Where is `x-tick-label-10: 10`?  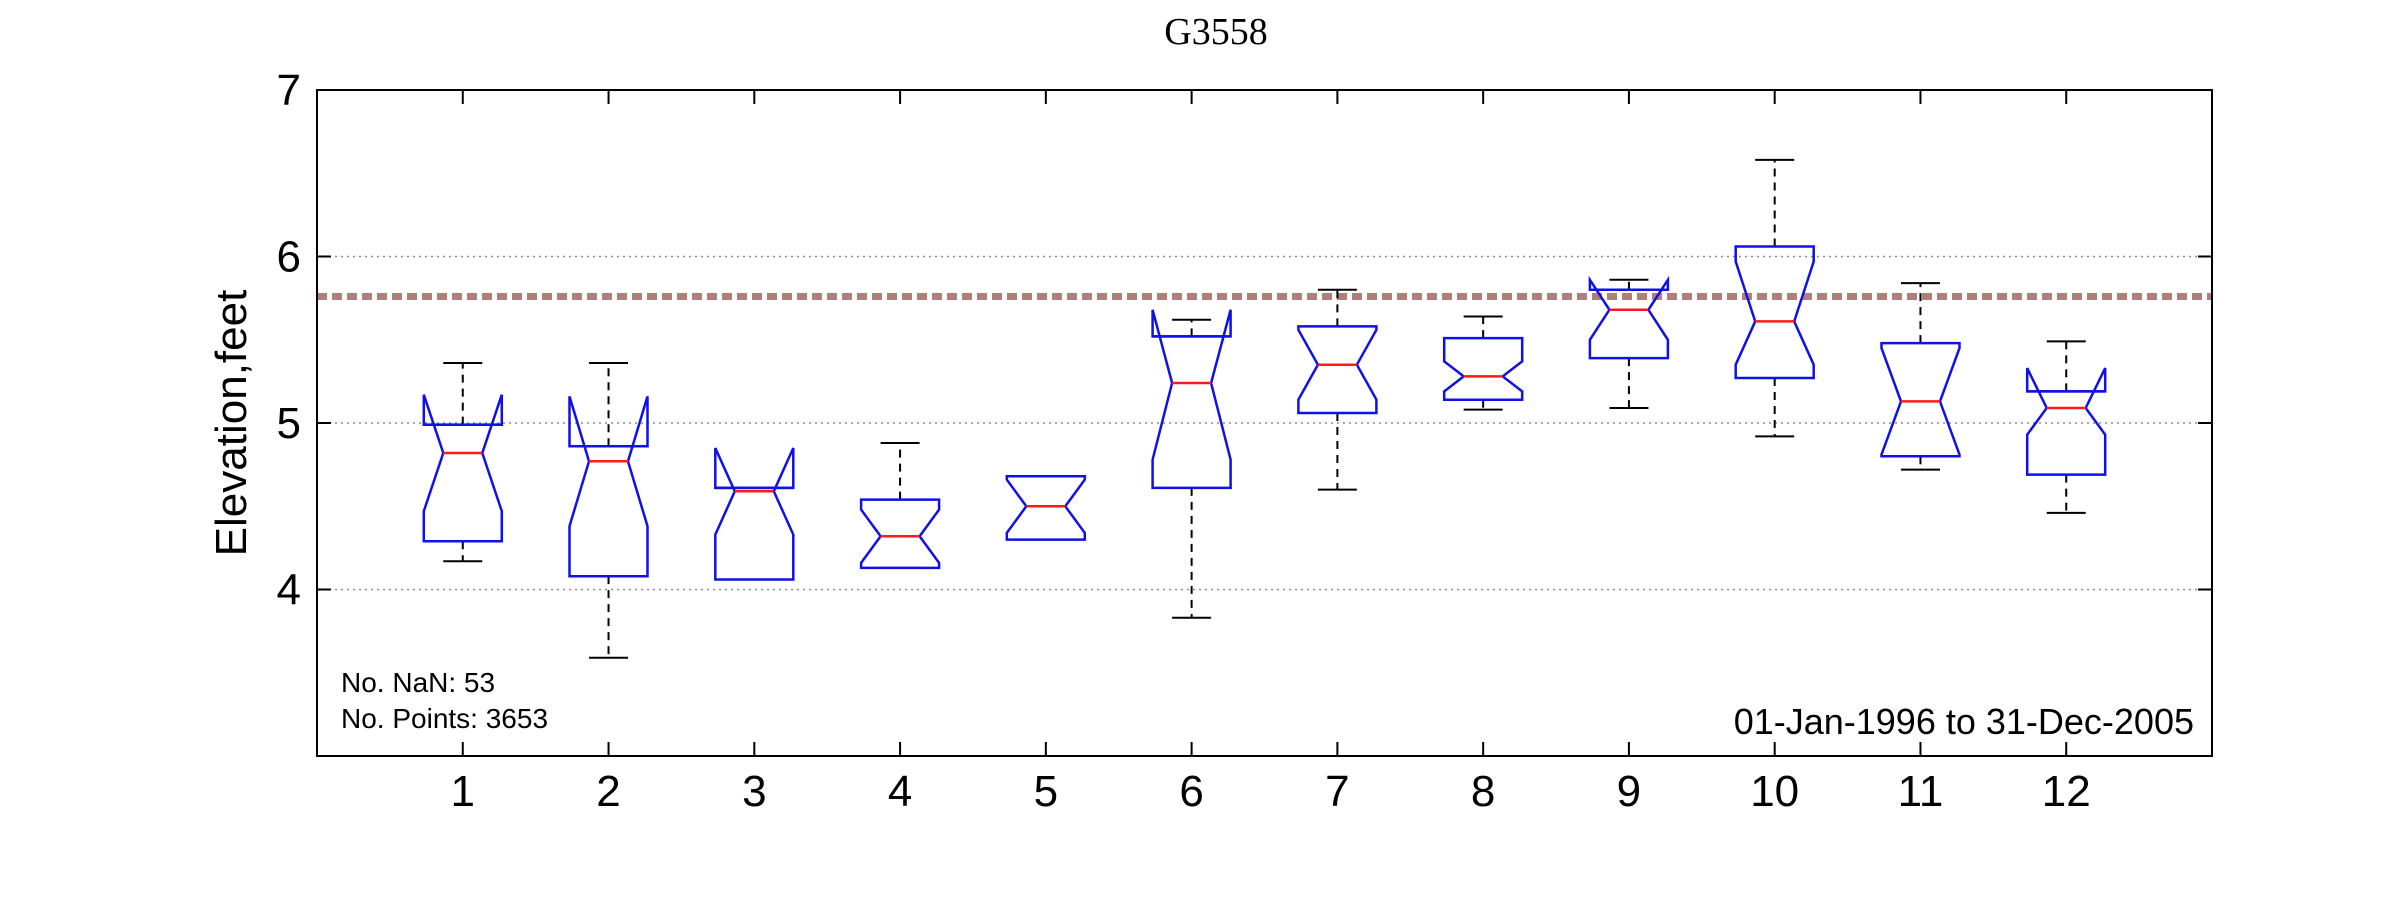
x-tick-label-10: 10 is located at coordinates (1774, 791).